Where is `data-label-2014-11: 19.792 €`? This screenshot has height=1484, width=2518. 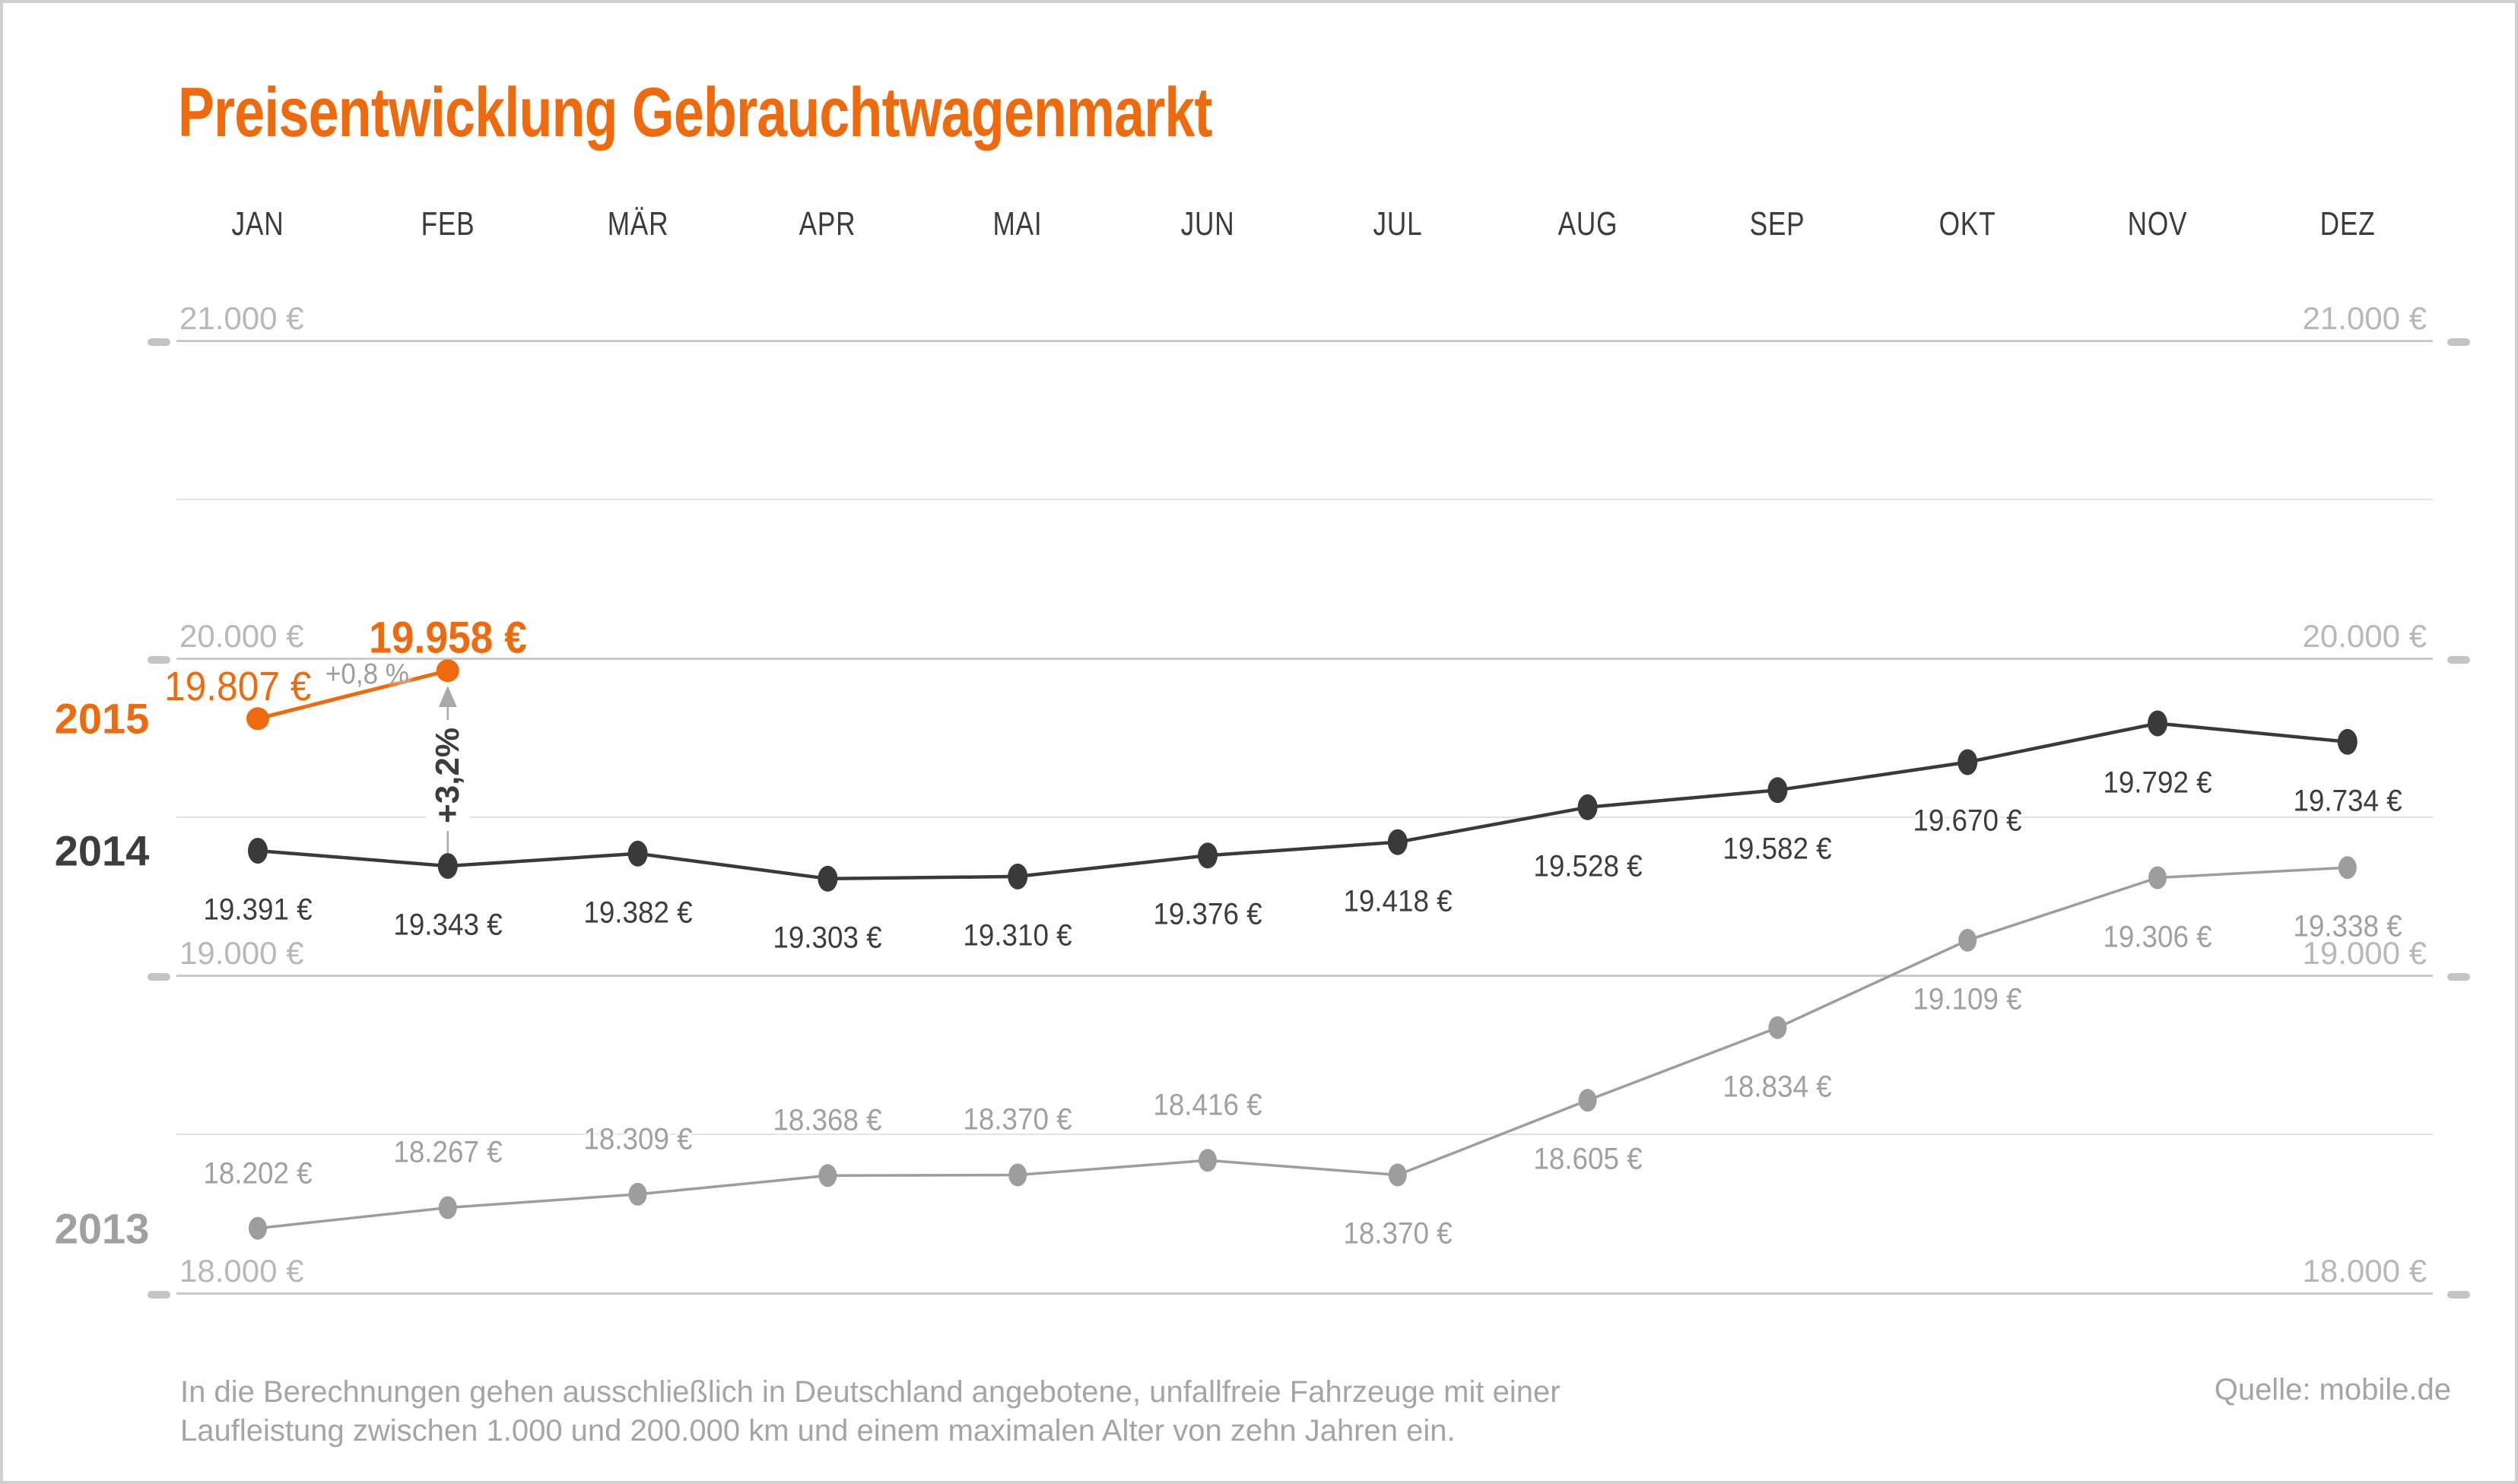 data-label-2014-11: 19.792 € is located at coordinates (2158, 783).